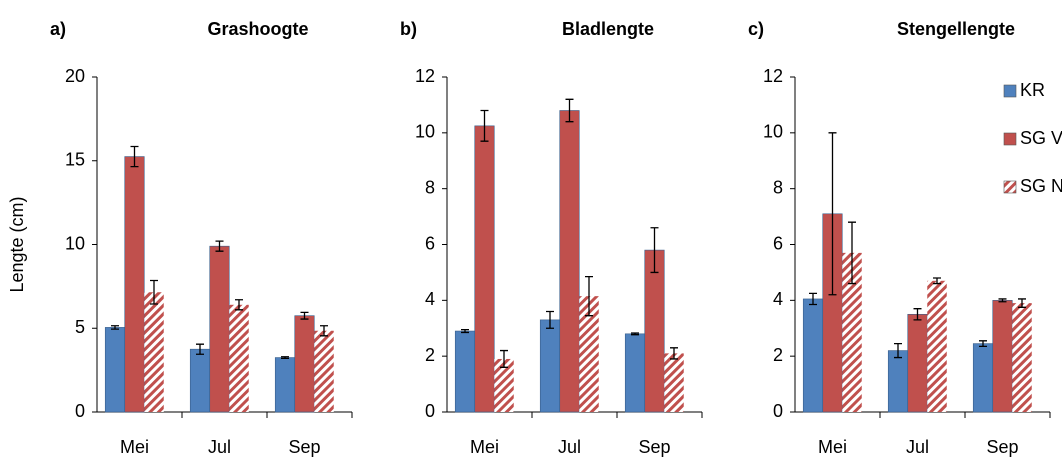 This screenshot has width=1062, height=457. What do you see at coordinates (75, 160) in the screenshot?
I see `y-tick-label: 15` at bounding box center [75, 160].